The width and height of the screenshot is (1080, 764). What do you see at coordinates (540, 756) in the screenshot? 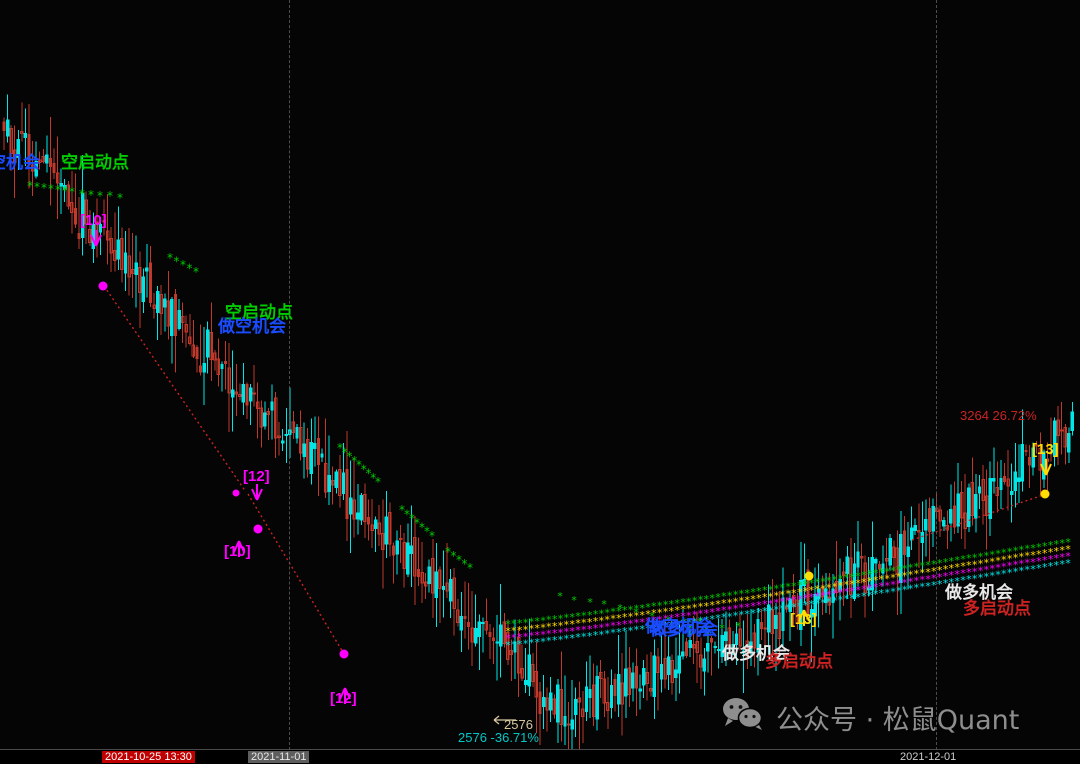
I see `time-axis: 2021-10-25 13:30 2021-11-01 2021-12-01` at bounding box center [540, 756].